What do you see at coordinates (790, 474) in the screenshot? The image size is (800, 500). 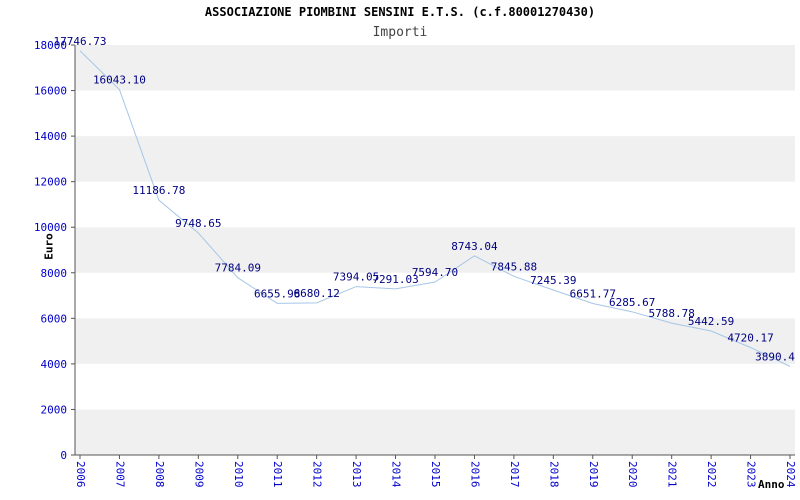 I see `x-tick-label: 2024` at bounding box center [790, 474].